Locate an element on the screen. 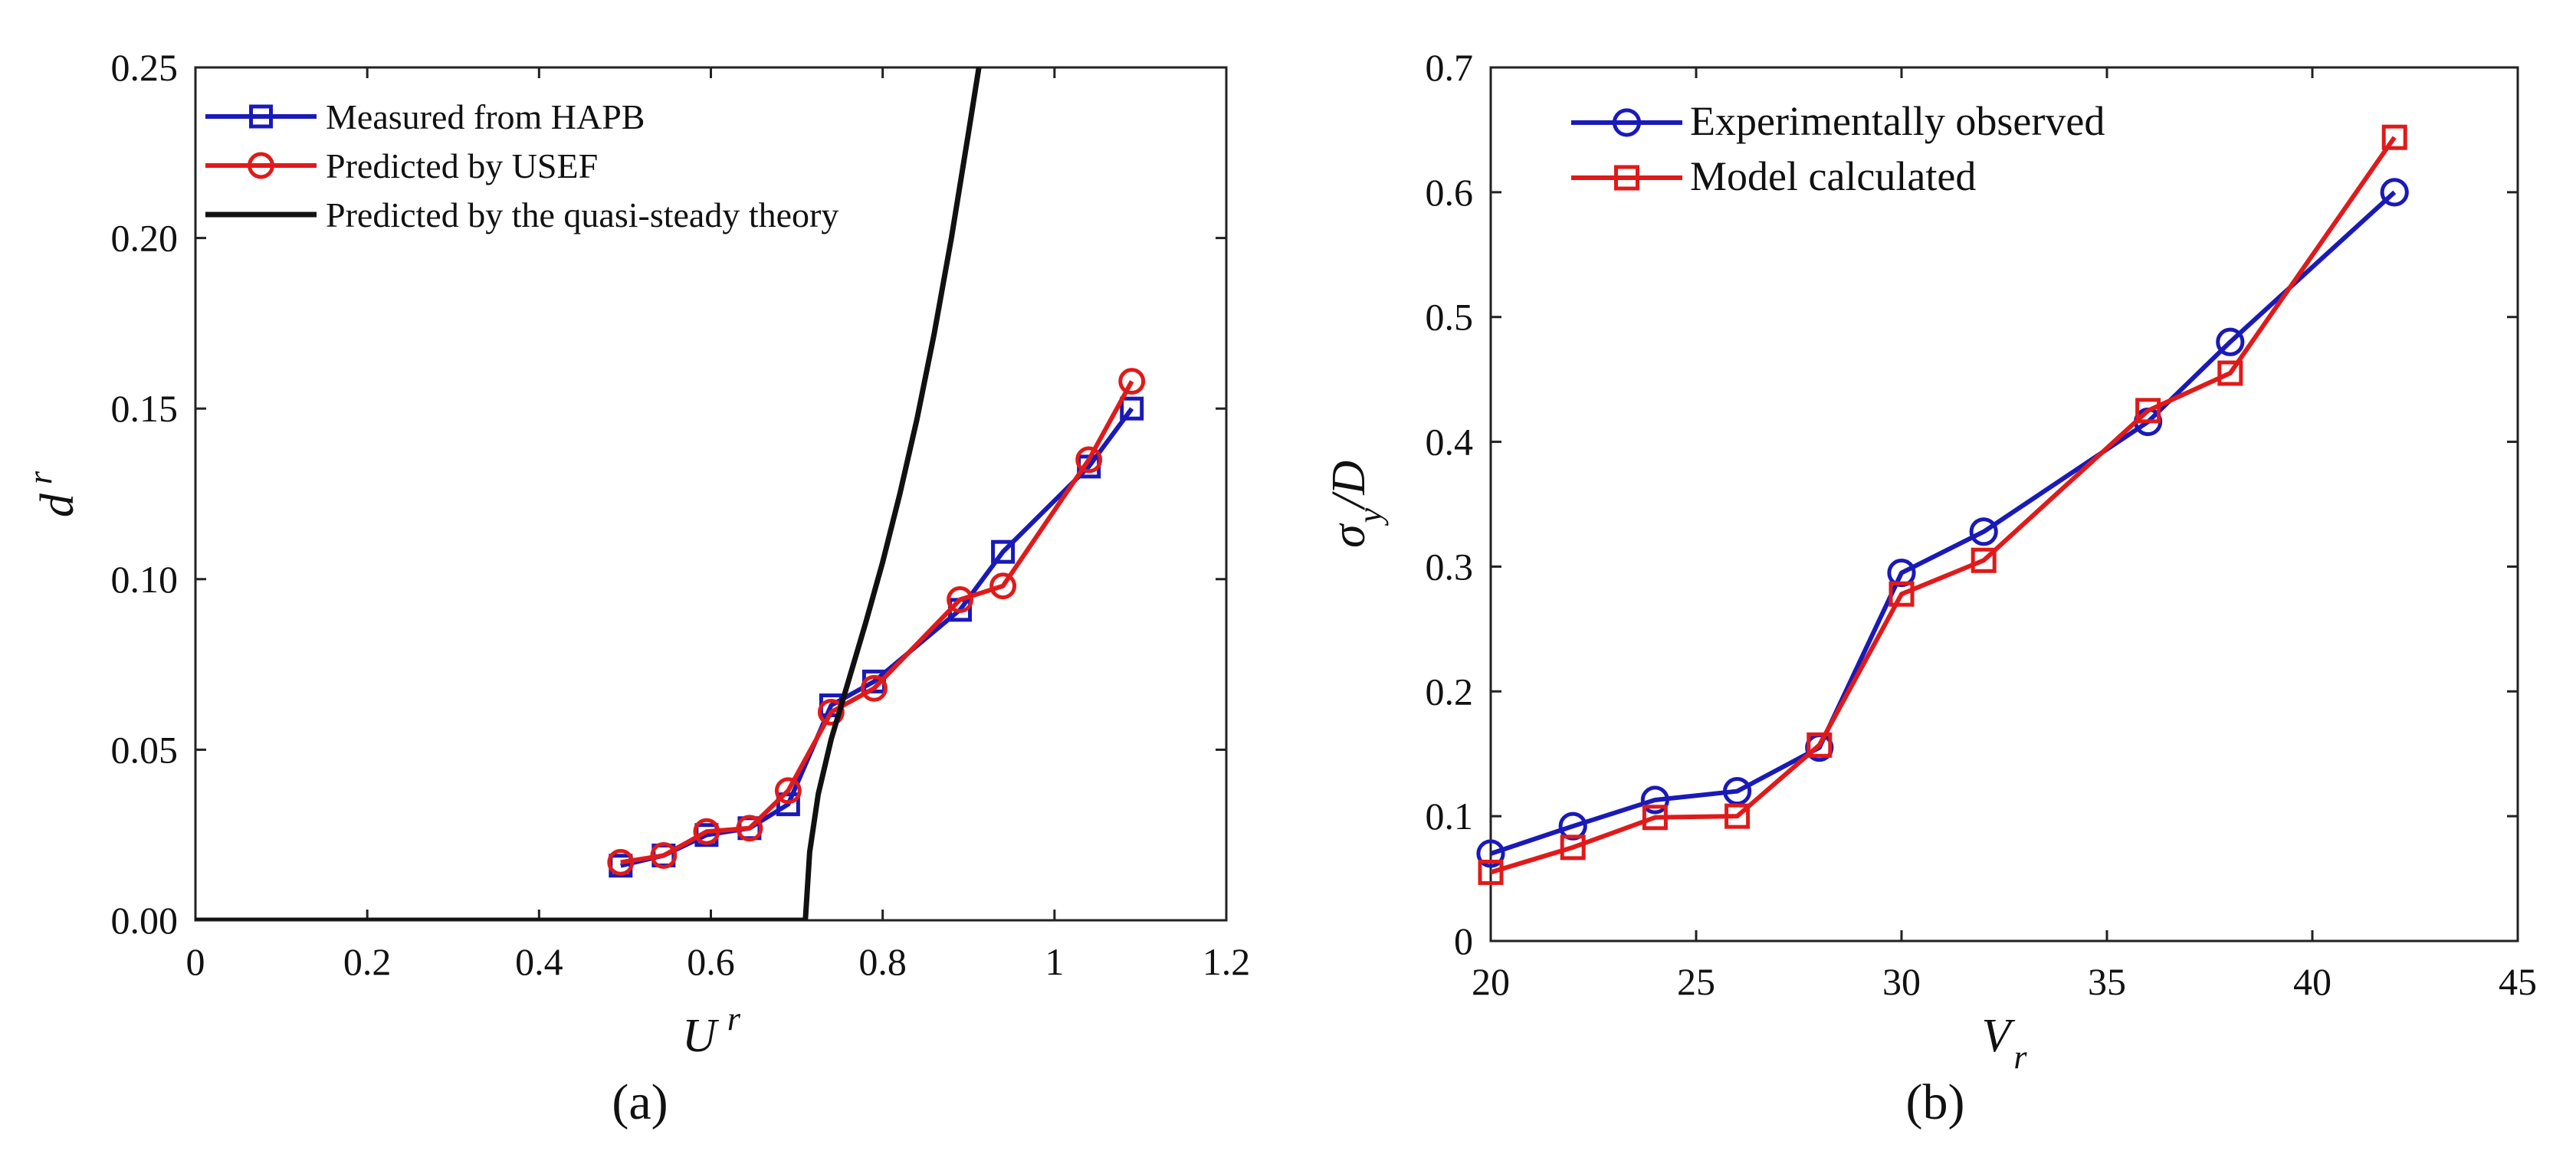 The image size is (2576, 1154). chart-b-legend: Experimentally observed Model calculated is located at coordinates (1838, 148).